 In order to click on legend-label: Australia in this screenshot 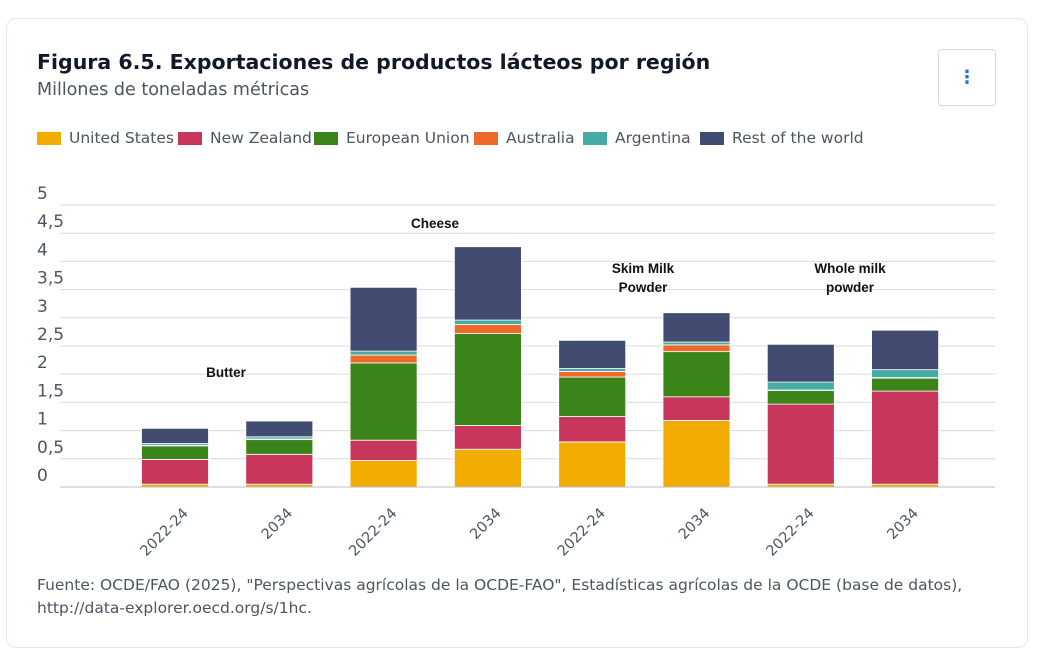, I will do `click(540, 138)`.